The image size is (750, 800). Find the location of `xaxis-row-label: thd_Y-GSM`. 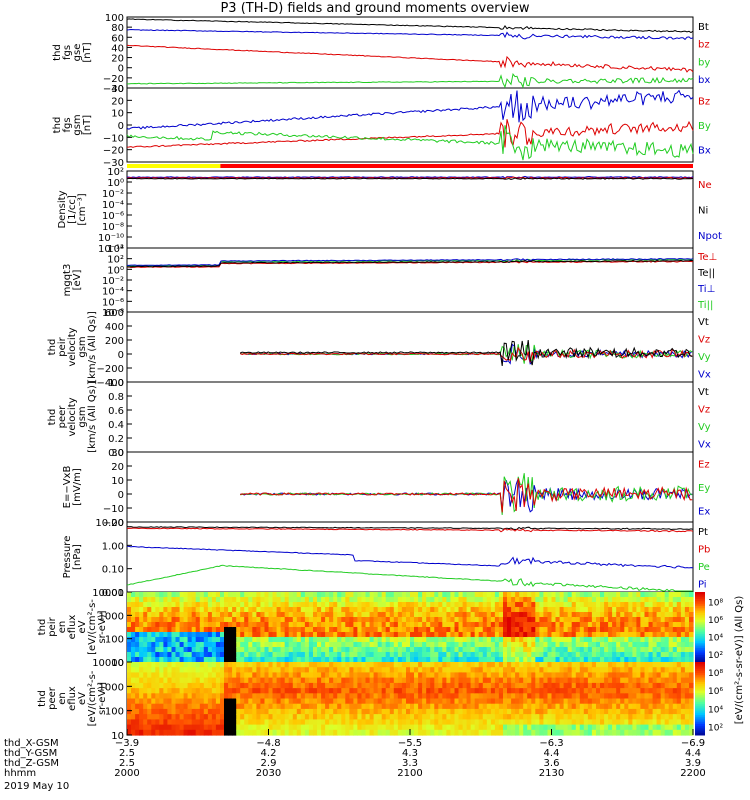

xaxis-row-label: thd_Y-GSM is located at coordinates (30, 753).